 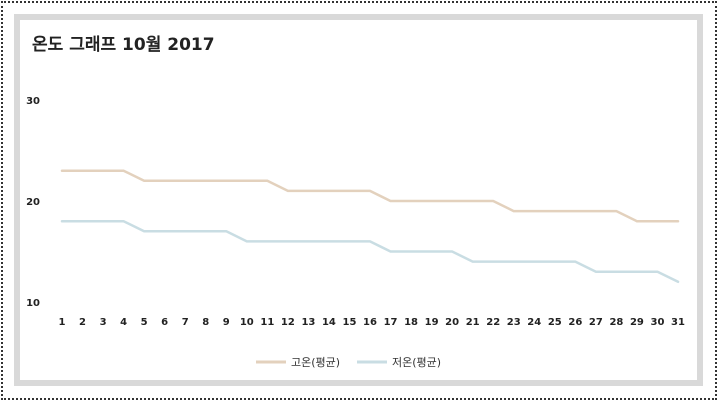 What do you see at coordinates (103, 322) in the screenshot?
I see `x-tick-label: 3` at bounding box center [103, 322].